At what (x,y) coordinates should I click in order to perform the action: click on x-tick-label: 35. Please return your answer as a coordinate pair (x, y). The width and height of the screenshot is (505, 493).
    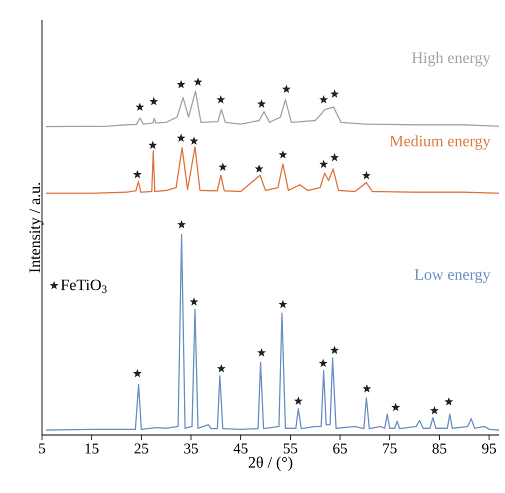
    Looking at the image, I should click on (191, 449).